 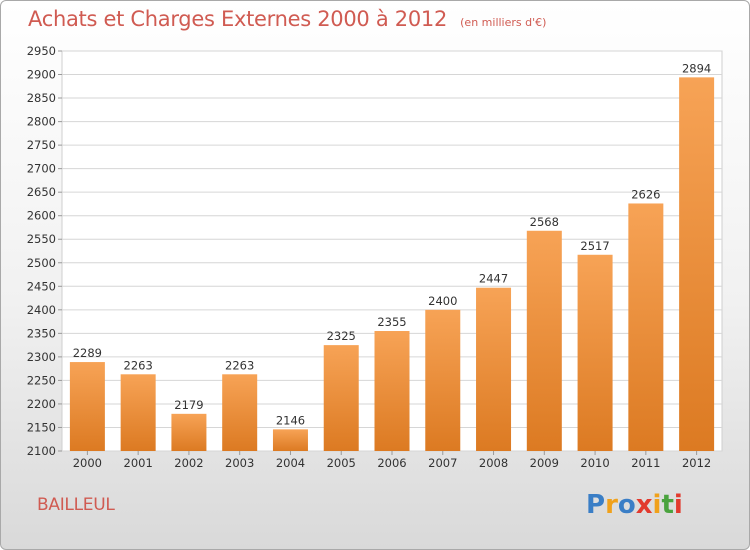 What do you see at coordinates (87, 463) in the screenshot?
I see `x-tick-label: 2000` at bounding box center [87, 463].